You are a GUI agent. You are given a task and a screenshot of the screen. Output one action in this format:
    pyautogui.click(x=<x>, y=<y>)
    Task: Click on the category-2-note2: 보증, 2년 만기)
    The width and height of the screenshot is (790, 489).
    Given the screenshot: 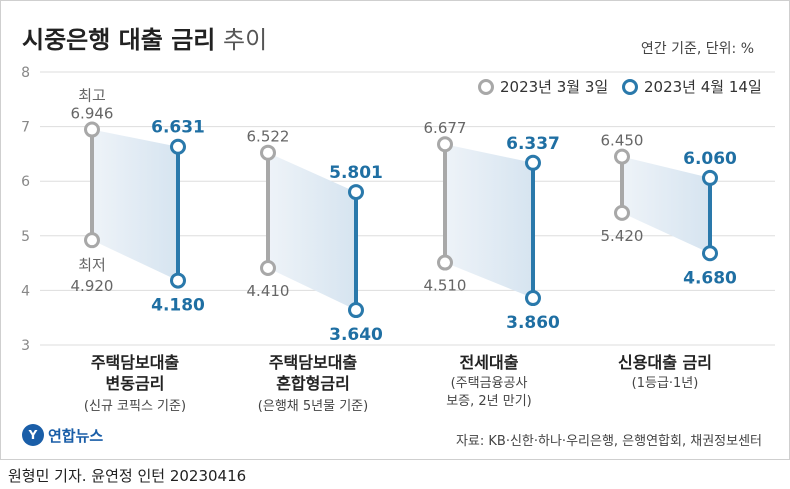 What is the action you would take?
    pyautogui.click(x=489, y=401)
    